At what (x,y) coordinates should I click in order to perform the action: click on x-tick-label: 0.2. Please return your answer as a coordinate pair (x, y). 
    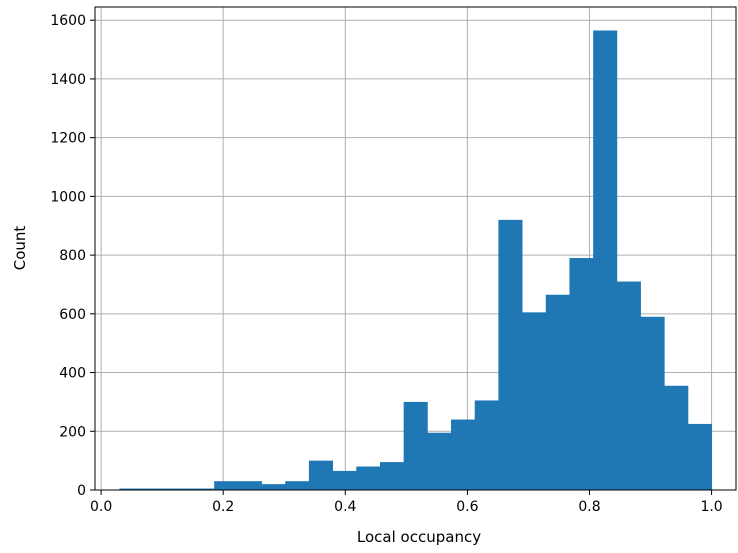
    Looking at the image, I should click on (223, 507).